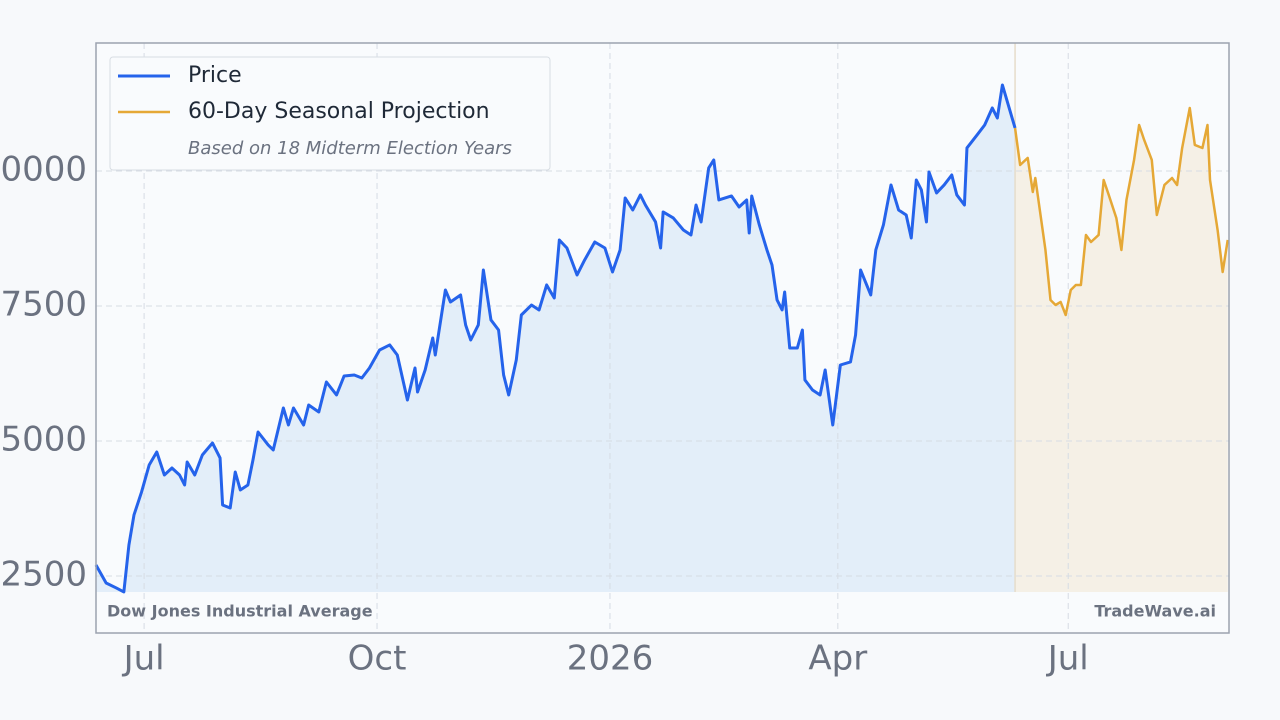 The image size is (1280, 720). I want to click on legend-note: Based on 18 Midterm Election Years, so click(350, 148).